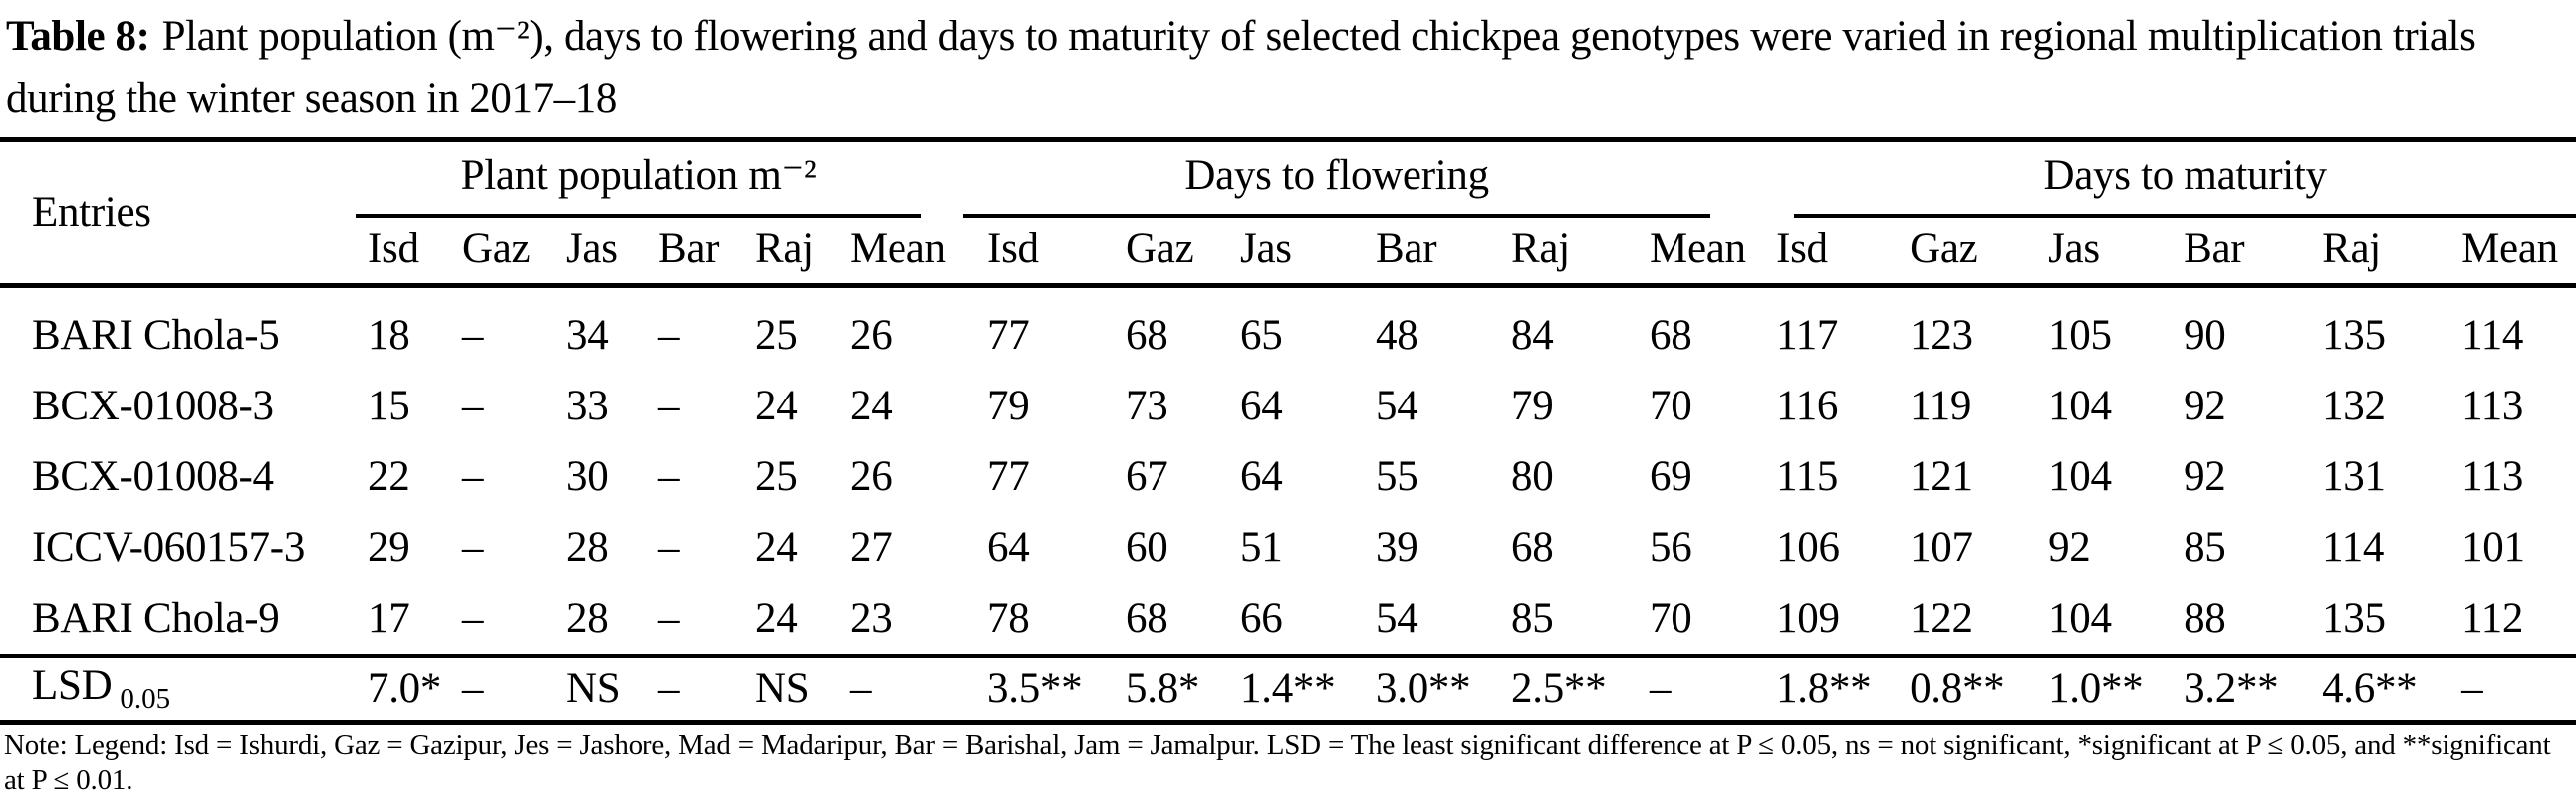 The height and width of the screenshot is (798, 2576). What do you see at coordinates (1397, 618) in the screenshot?
I see `value-cell: 54` at bounding box center [1397, 618].